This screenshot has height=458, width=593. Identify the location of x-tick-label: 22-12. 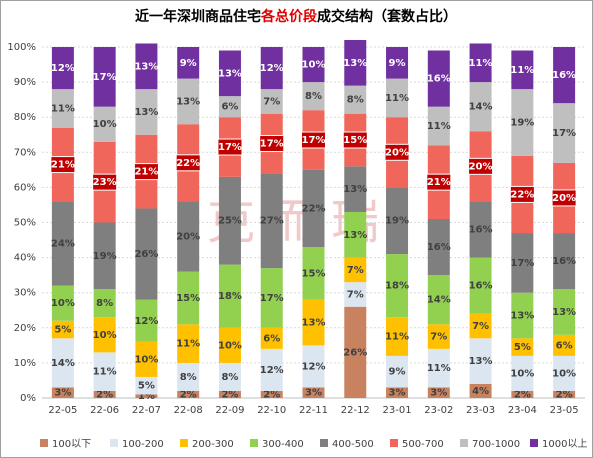
(355, 410).